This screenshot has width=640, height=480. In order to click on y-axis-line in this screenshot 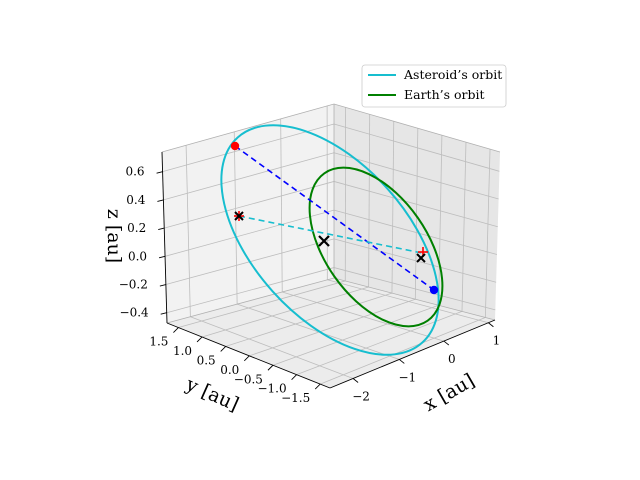, I will do `click(248, 355)`.